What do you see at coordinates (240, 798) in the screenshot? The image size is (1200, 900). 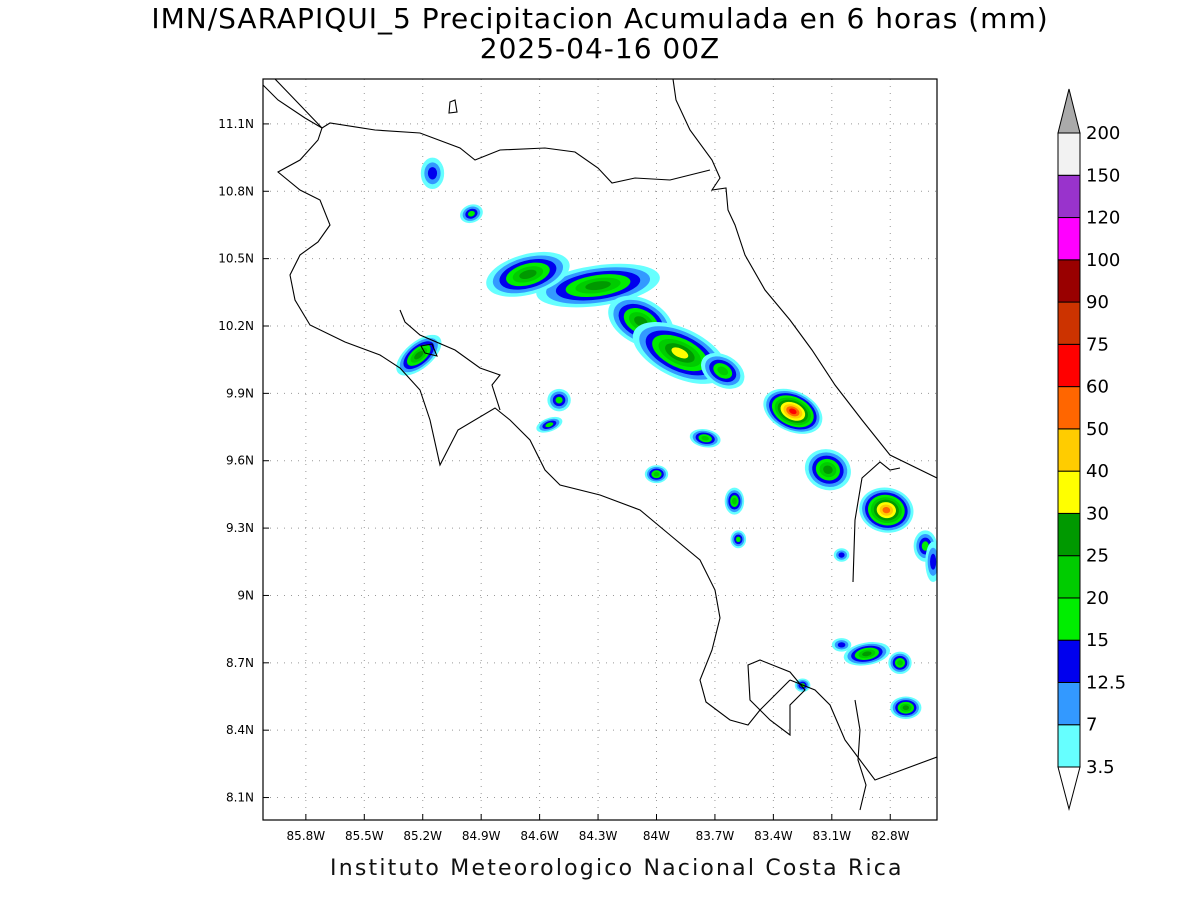 I see `lat-tick-label: 8.1N` at bounding box center [240, 798].